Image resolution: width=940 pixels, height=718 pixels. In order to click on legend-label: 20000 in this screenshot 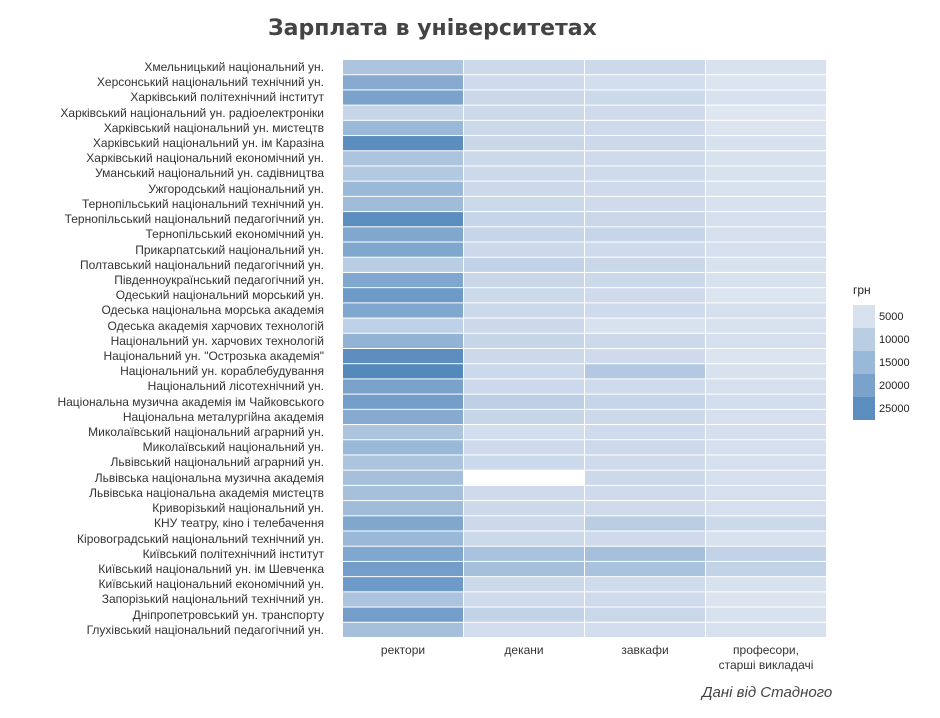, I will do `click(894, 385)`.